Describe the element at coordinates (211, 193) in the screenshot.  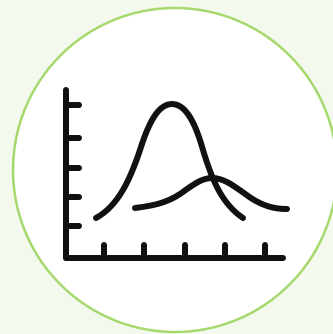
I see `wide-curve` at that location.